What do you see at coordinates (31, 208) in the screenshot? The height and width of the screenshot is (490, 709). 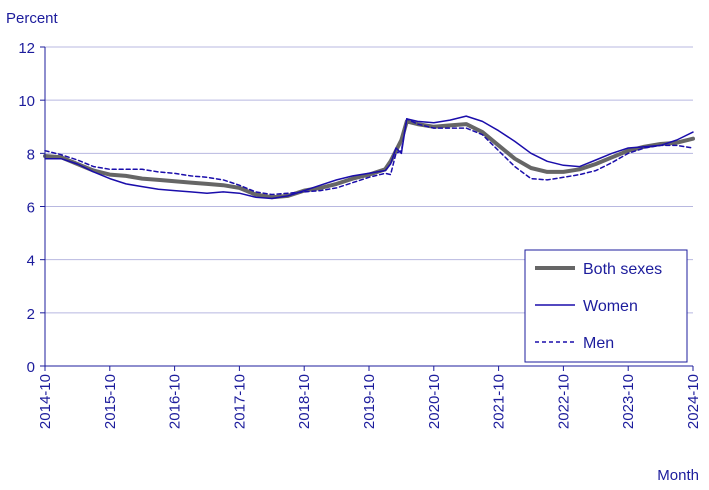 I see `y-tick-label: 6` at bounding box center [31, 208].